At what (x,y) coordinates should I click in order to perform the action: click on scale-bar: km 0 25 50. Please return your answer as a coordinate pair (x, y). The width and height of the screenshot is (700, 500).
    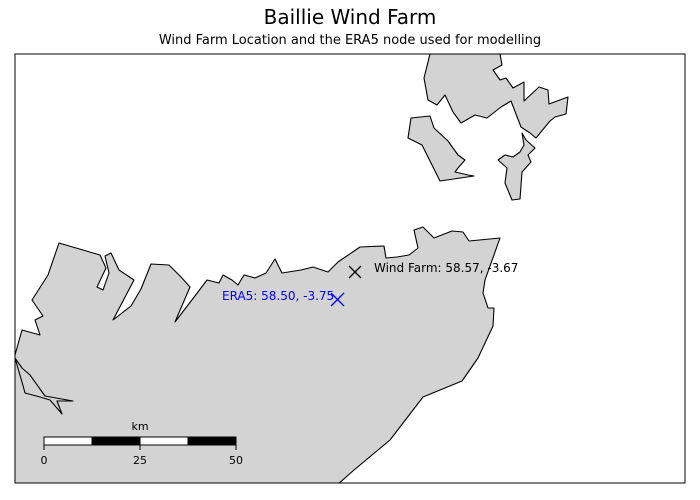
    Looking at the image, I should click on (142, 443).